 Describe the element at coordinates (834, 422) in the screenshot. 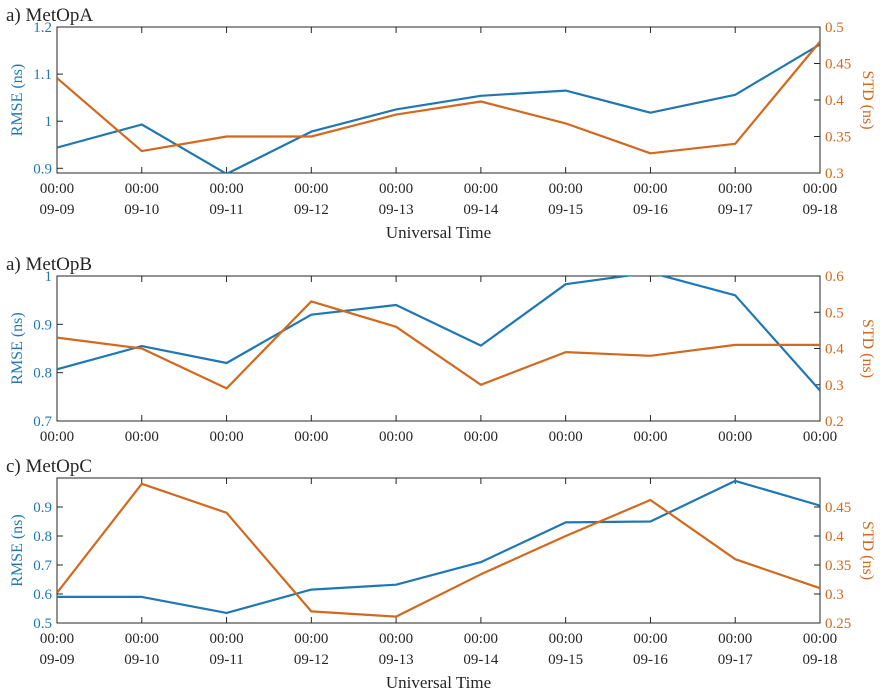

I see `right-tick-label: 0.2` at that location.